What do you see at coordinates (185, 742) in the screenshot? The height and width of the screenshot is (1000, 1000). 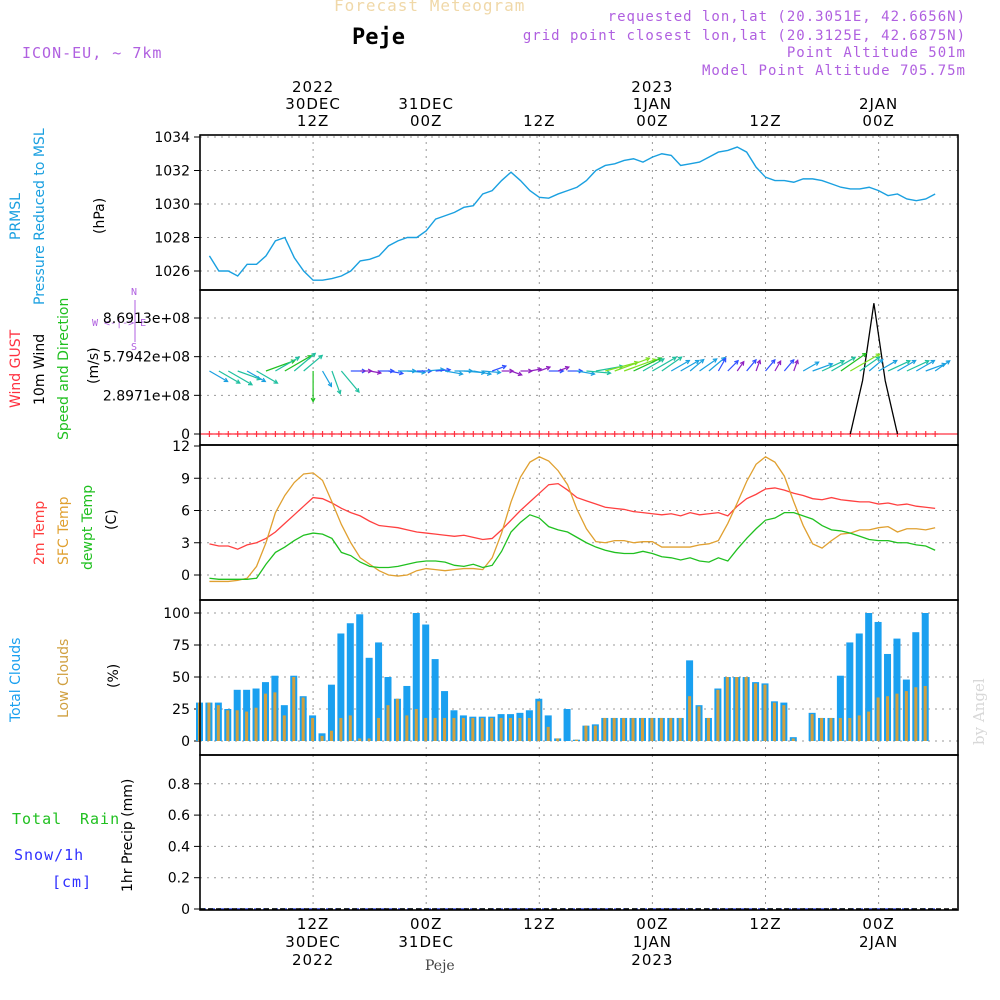 I see `y-tick-label: 0` at bounding box center [185, 742].